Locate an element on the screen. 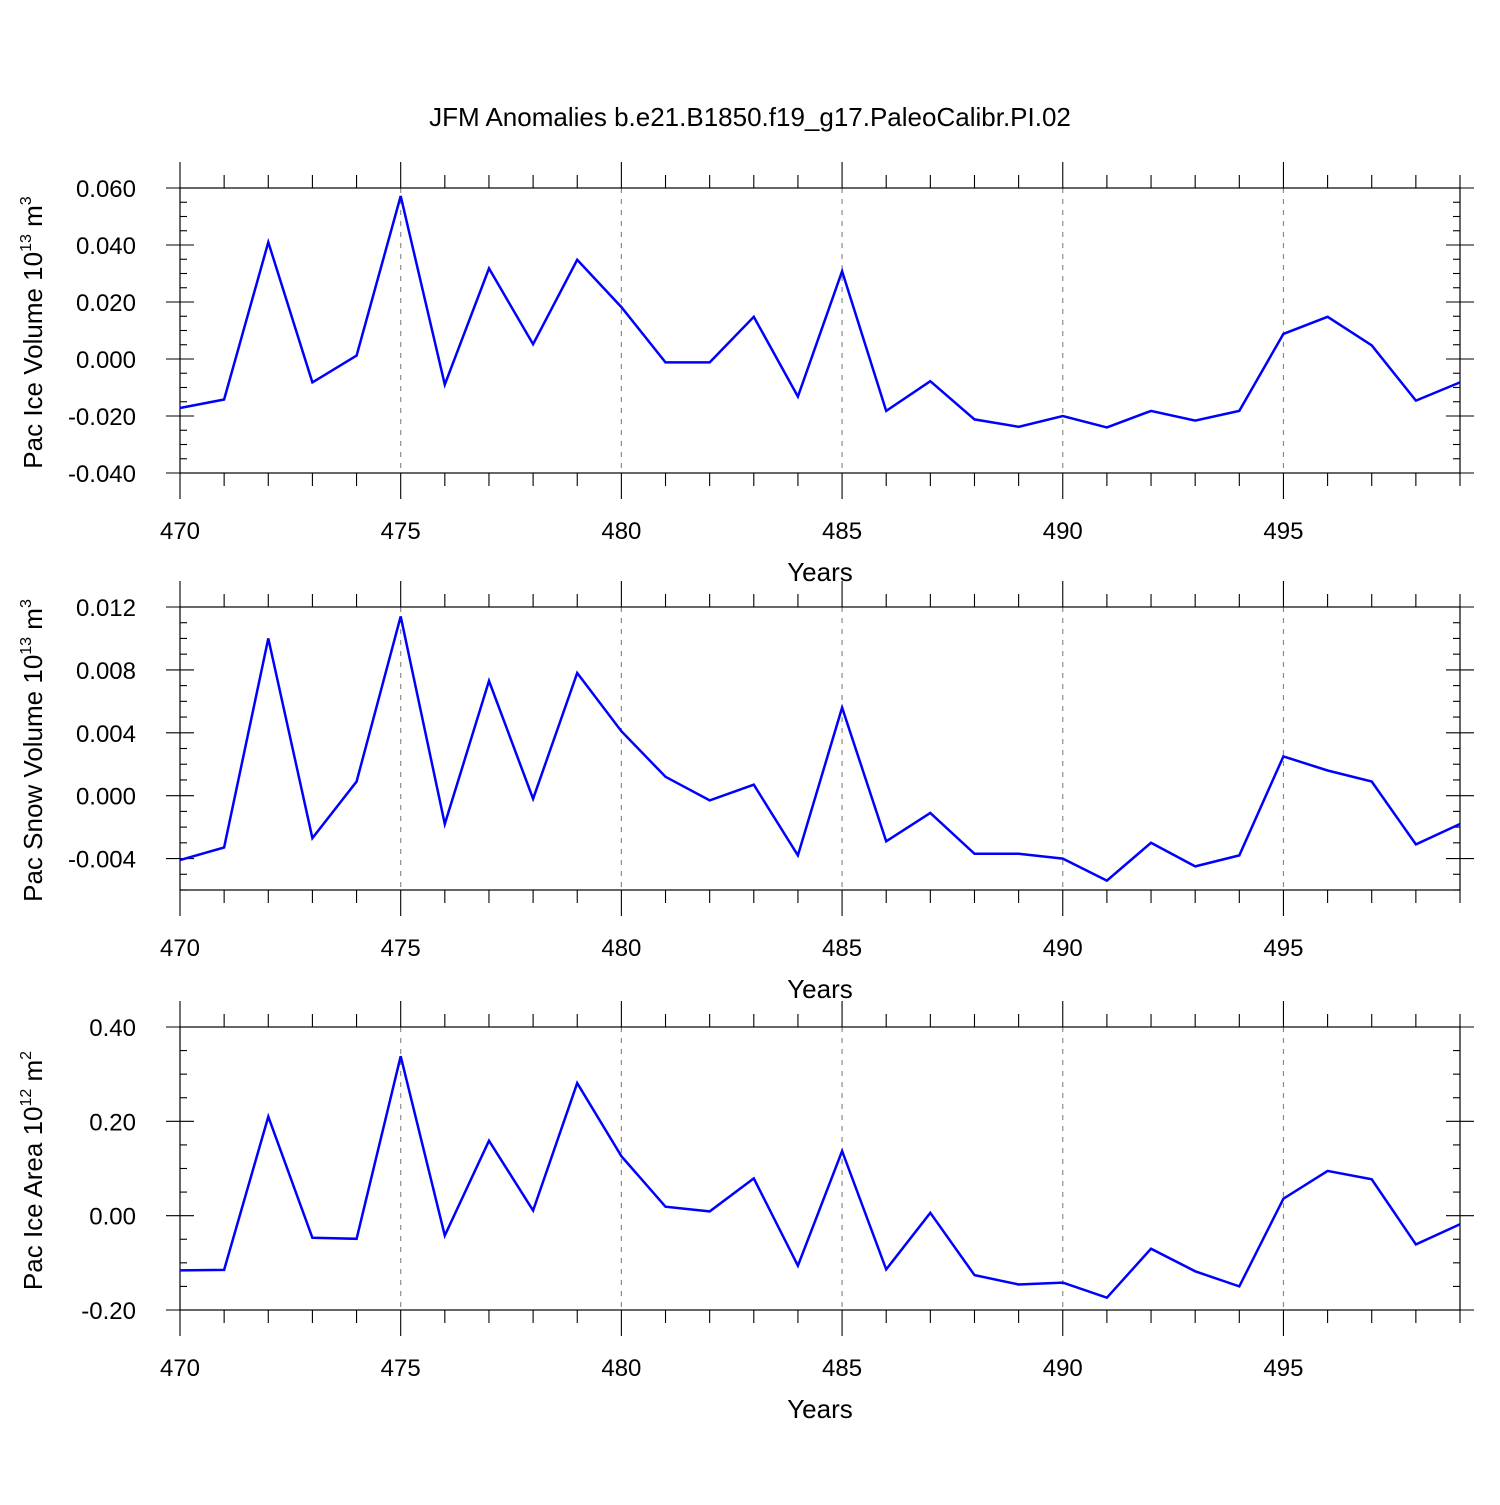 The height and width of the screenshot is (1505, 1500). pac-ice-area-series-line is located at coordinates (820, 1177).